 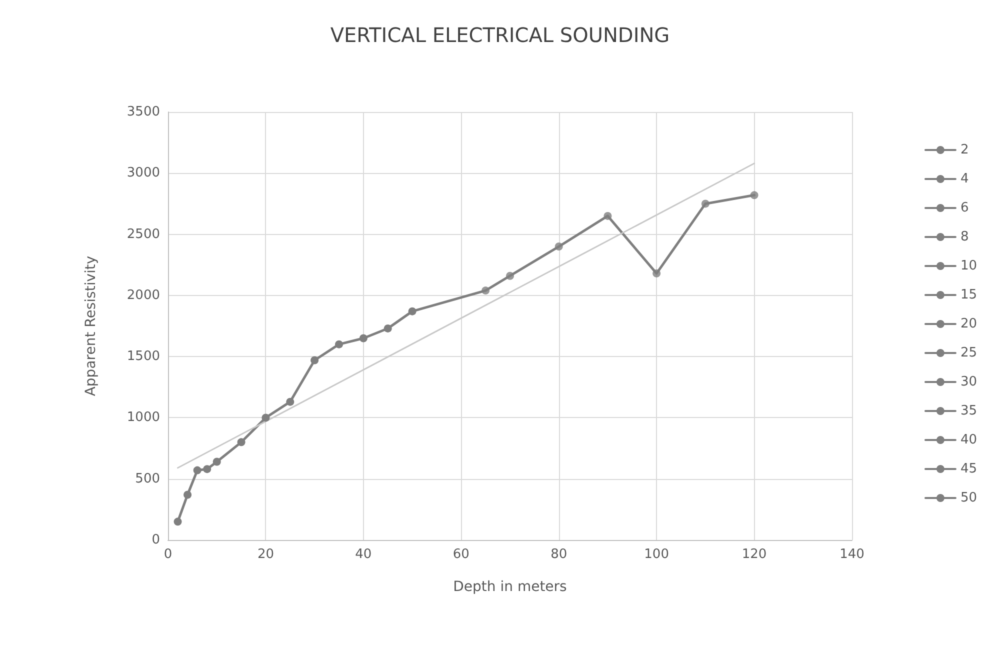 What do you see at coordinates (969, 382) in the screenshot?
I see `legend-label: 30` at bounding box center [969, 382].